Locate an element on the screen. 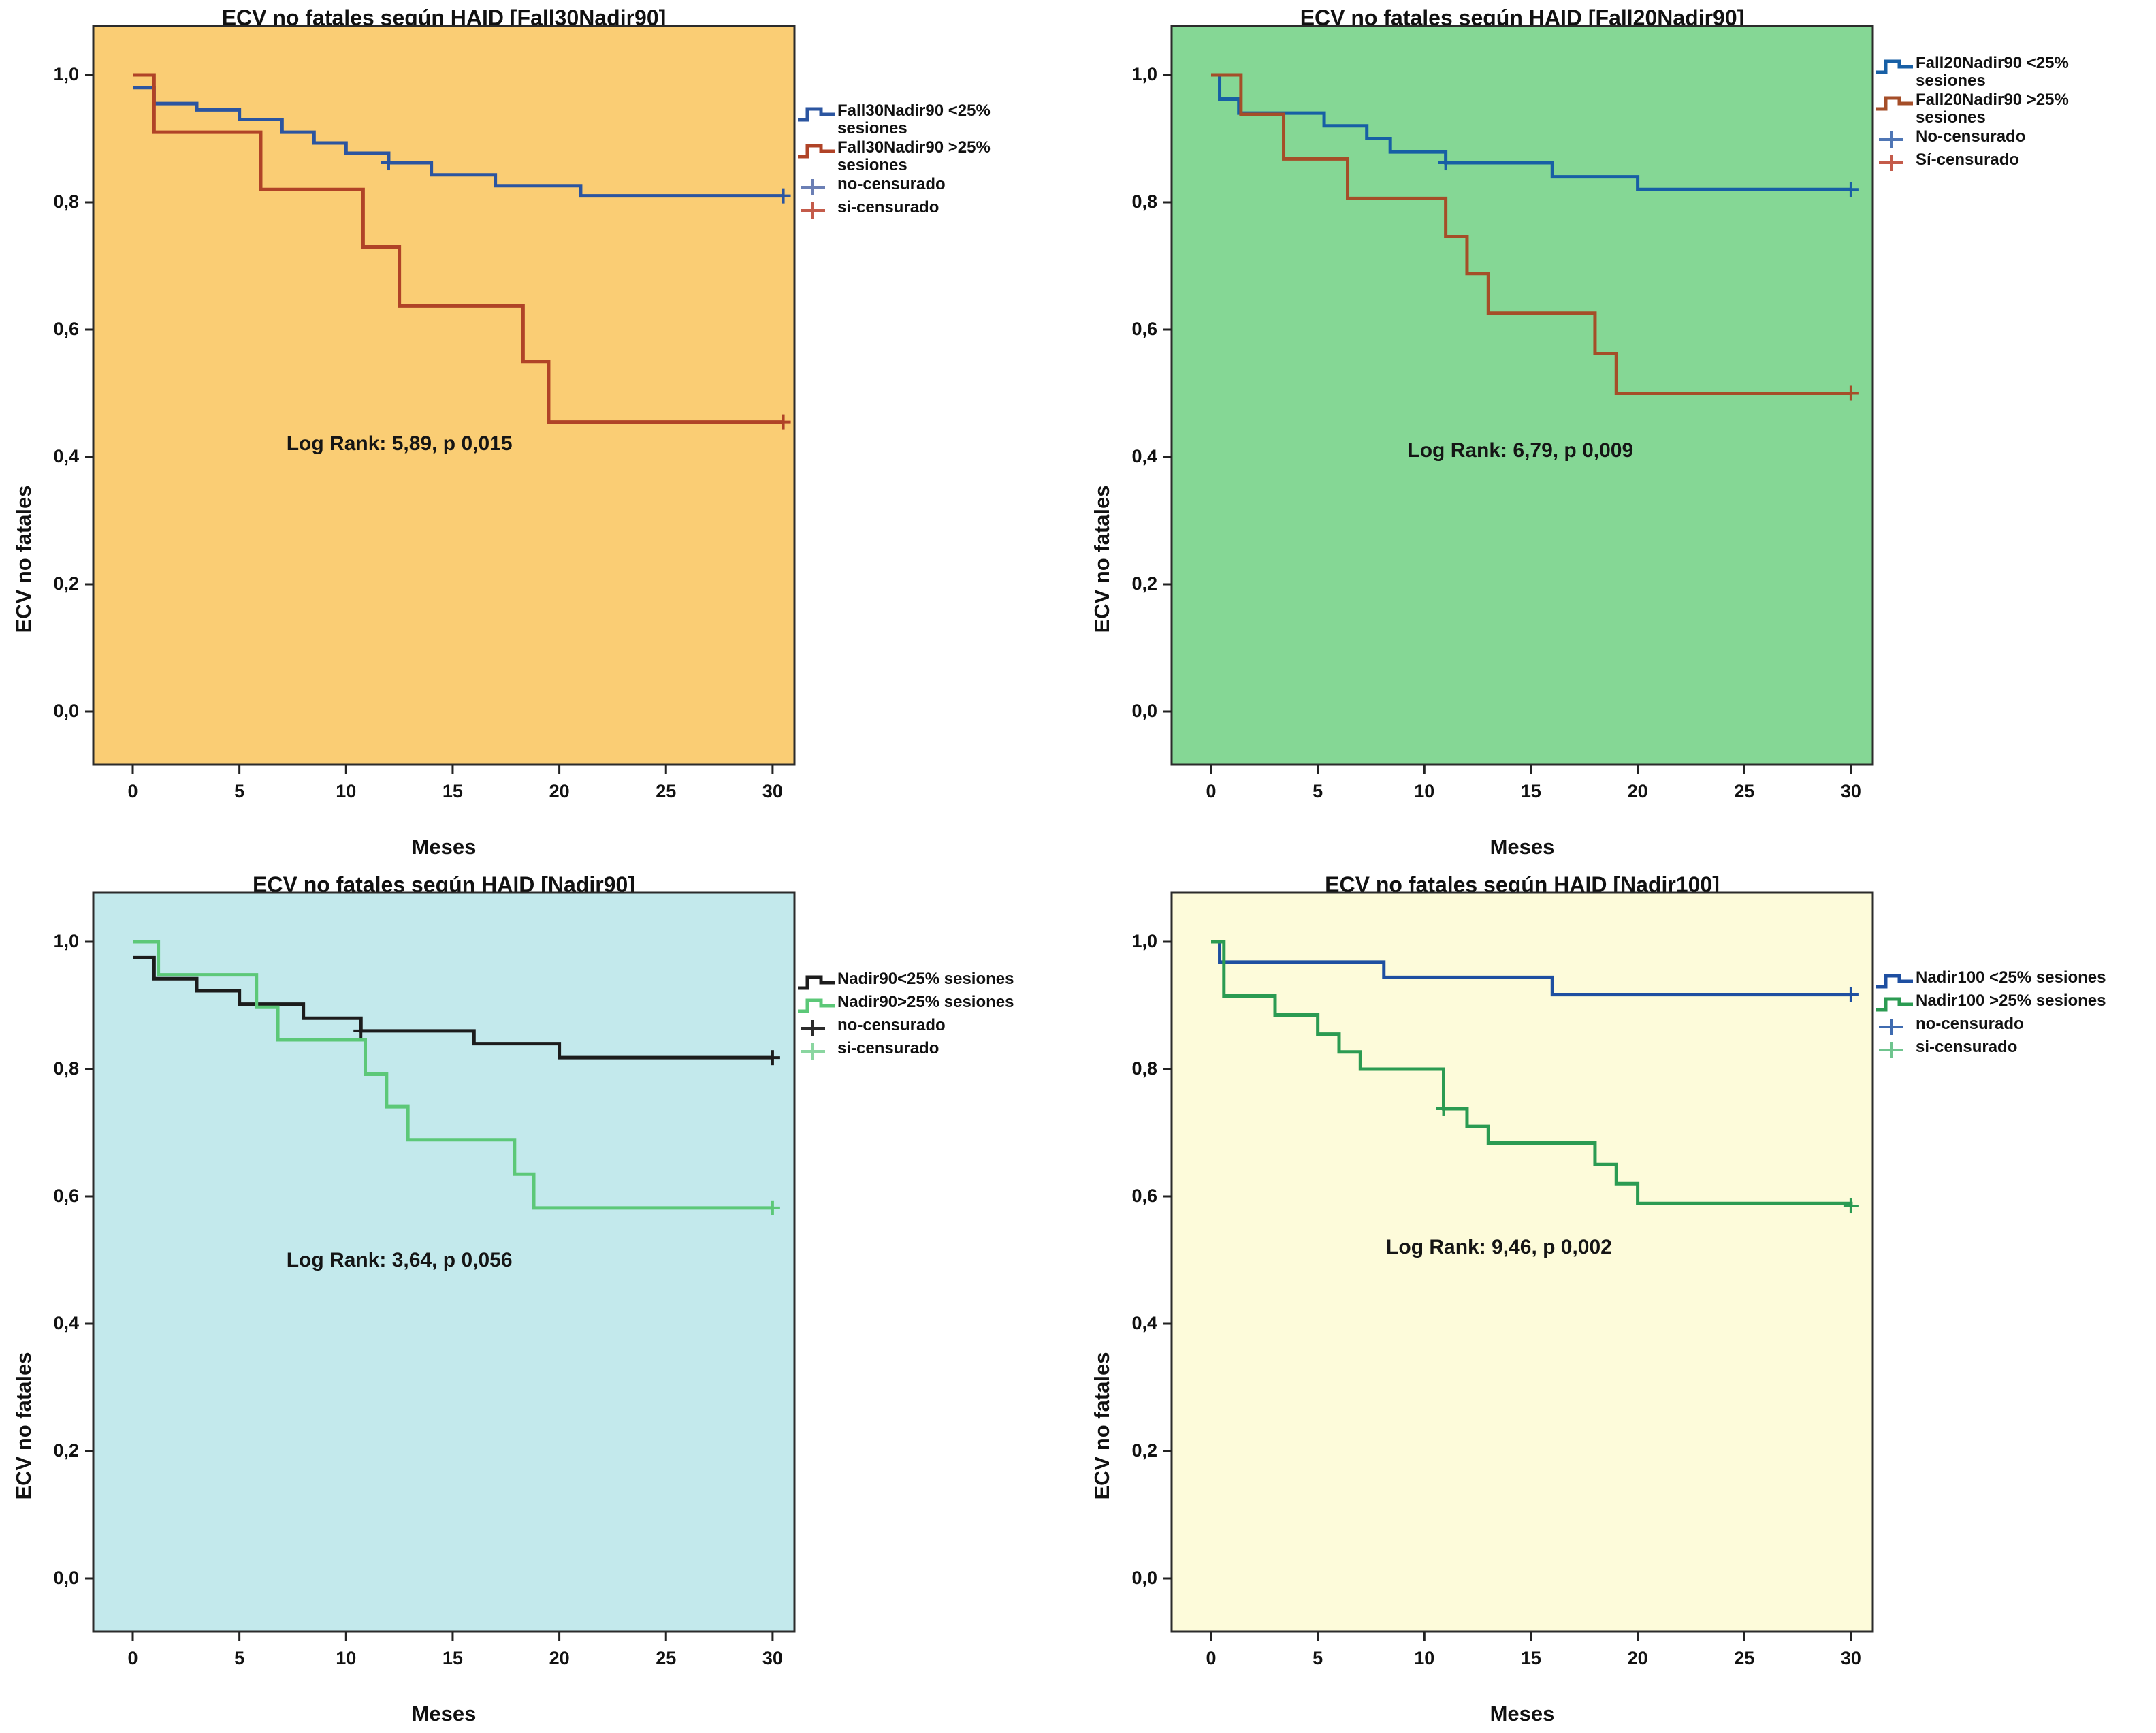 The image size is (2156, 1733). legend-label: Nadir90<25% sesiones is located at coordinates (925, 979).